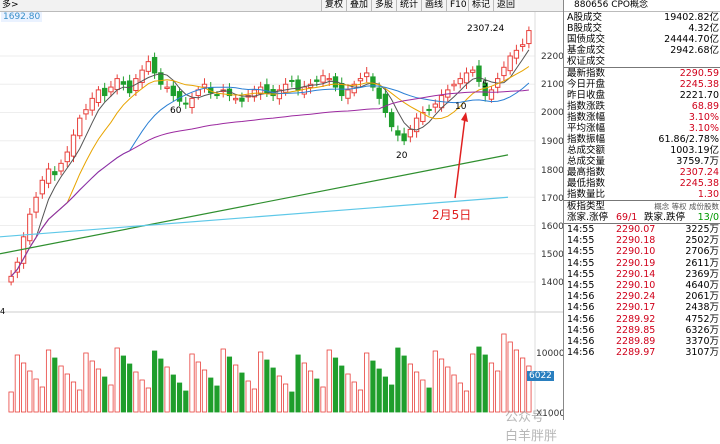  Describe the element at coordinates (384, 5) in the screenshot. I see `multi-stock-button: 多股` at that location.